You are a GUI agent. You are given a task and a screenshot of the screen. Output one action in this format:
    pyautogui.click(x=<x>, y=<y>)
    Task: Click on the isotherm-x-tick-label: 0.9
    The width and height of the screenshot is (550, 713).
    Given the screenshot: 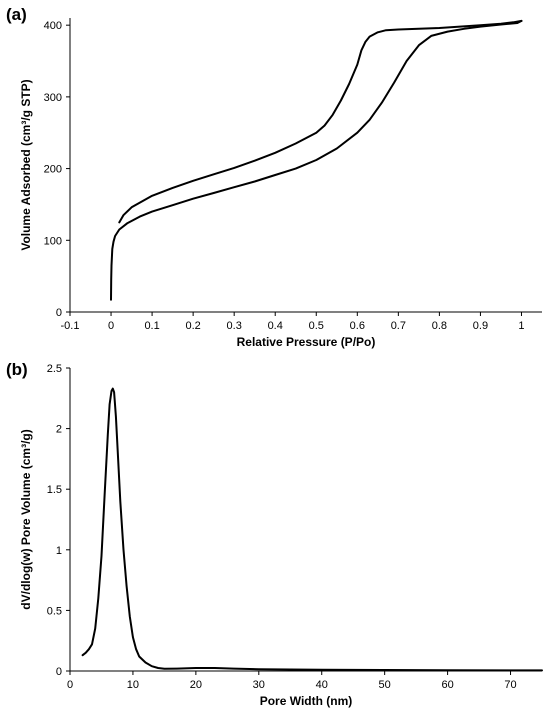 What is the action you would take?
    pyautogui.click(x=480, y=326)
    